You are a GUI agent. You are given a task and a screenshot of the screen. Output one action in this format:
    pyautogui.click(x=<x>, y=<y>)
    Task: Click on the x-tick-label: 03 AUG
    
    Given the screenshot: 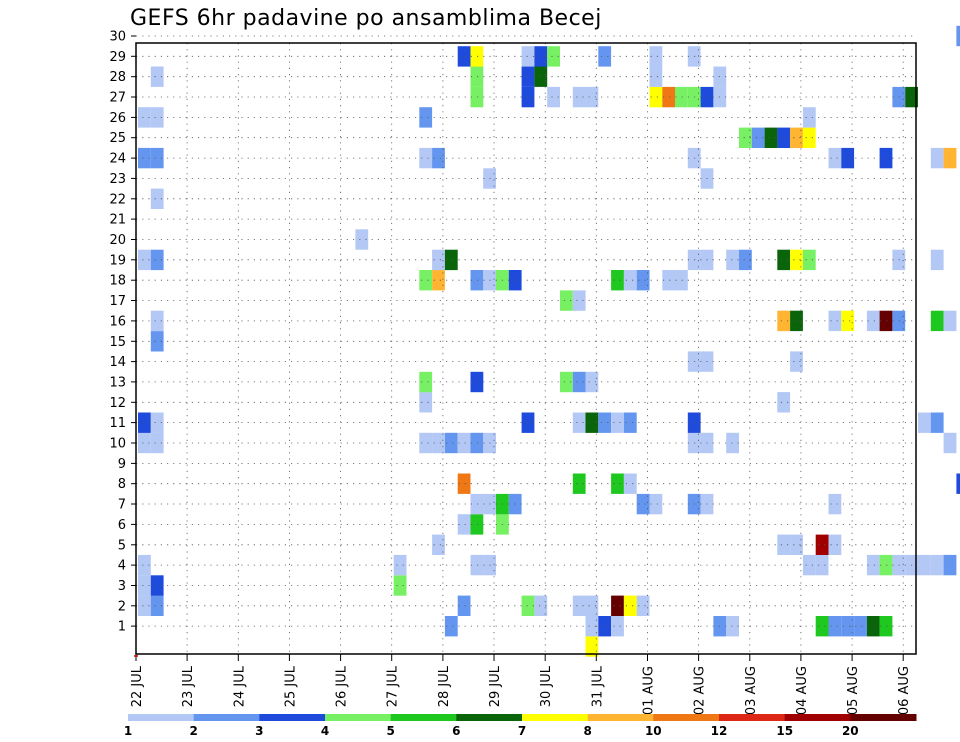 What is the action you would take?
    pyautogui.click(x=751, y=690)
    